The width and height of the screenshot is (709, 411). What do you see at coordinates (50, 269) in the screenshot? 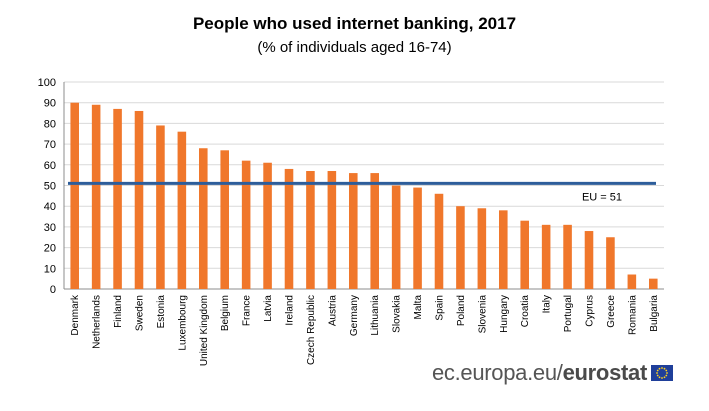
I see `y-tick-label: 10` at bounding box center [50, 269].